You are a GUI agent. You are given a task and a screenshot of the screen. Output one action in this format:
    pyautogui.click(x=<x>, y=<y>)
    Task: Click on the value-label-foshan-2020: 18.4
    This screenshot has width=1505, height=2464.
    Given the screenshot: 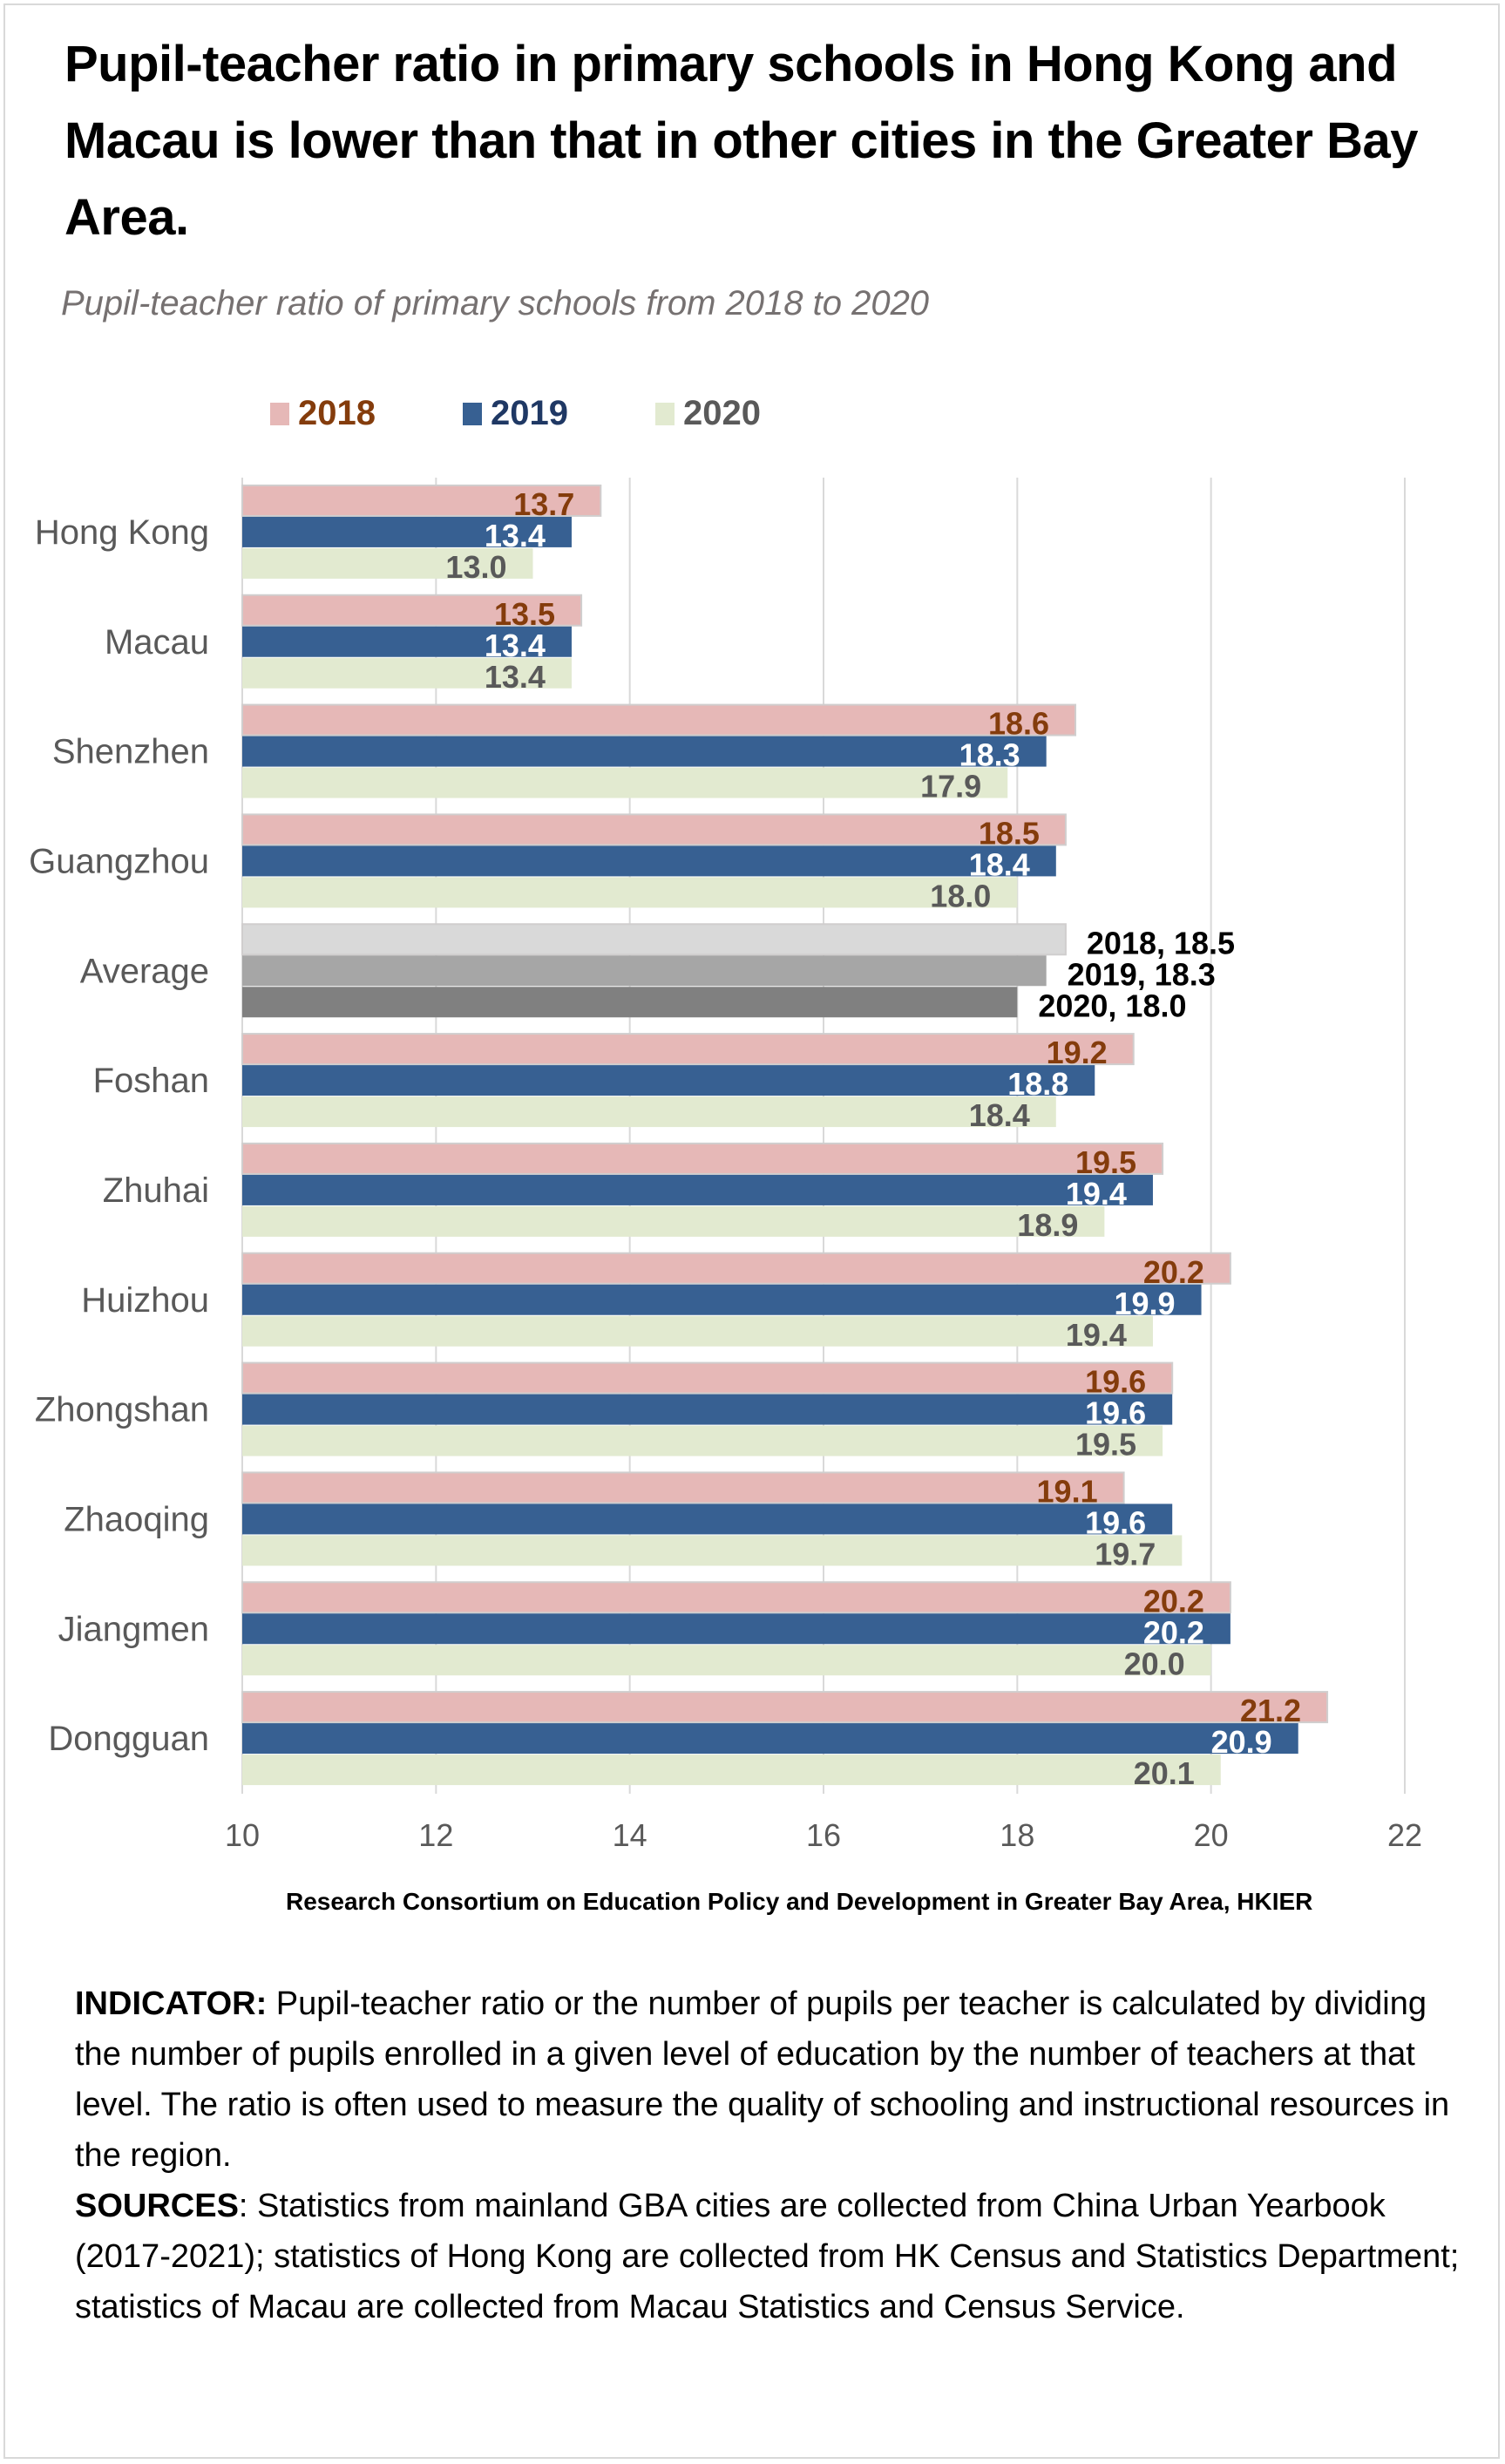 What is the action you would take?
    pyautogui.click(x=999, y=1115)
    